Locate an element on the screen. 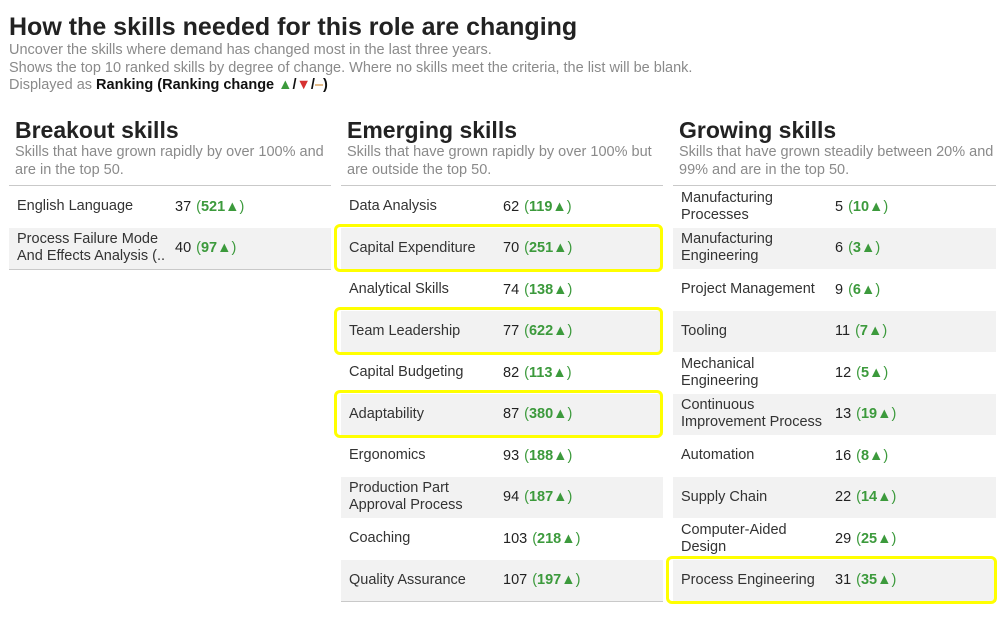  ranking-change-value: 380▲ is located at coordinates (548, 414).